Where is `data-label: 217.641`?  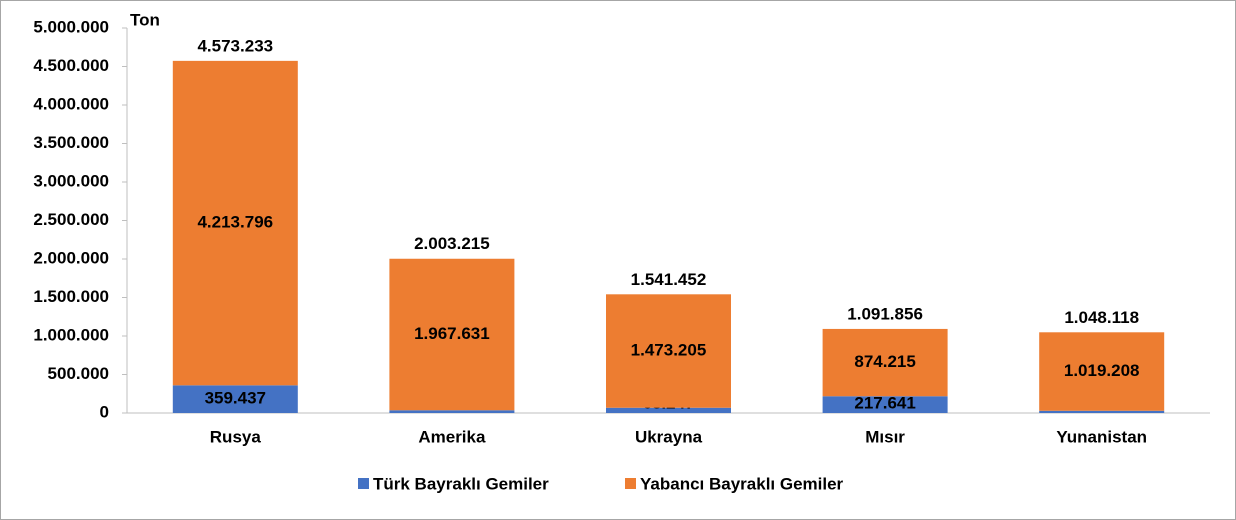
data-label: 217.641 is located at coordinates (884, 402).